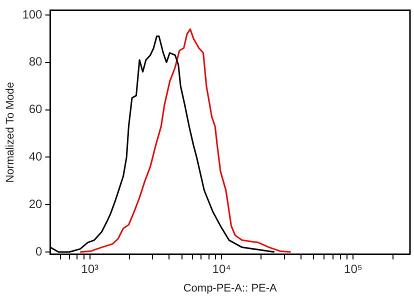  Describe the element at coordinates (39, 251) in the screenshot. I see `y-tick-label: 0` at that location.